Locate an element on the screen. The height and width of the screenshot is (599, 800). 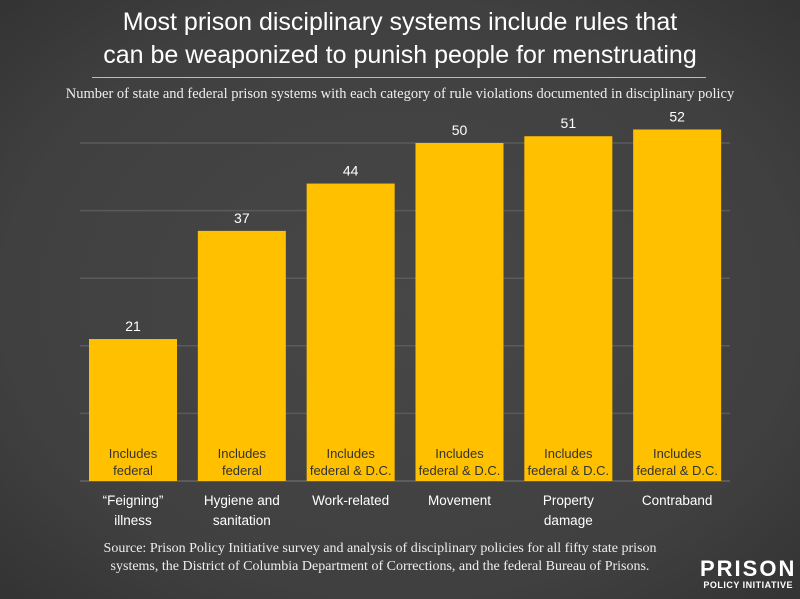
data-label: 50 is located at coordinates (460, 130).